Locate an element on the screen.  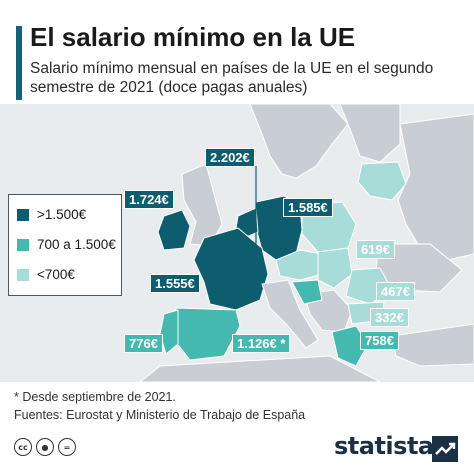
statista-mark-icon is located at coordinates (445, 449).